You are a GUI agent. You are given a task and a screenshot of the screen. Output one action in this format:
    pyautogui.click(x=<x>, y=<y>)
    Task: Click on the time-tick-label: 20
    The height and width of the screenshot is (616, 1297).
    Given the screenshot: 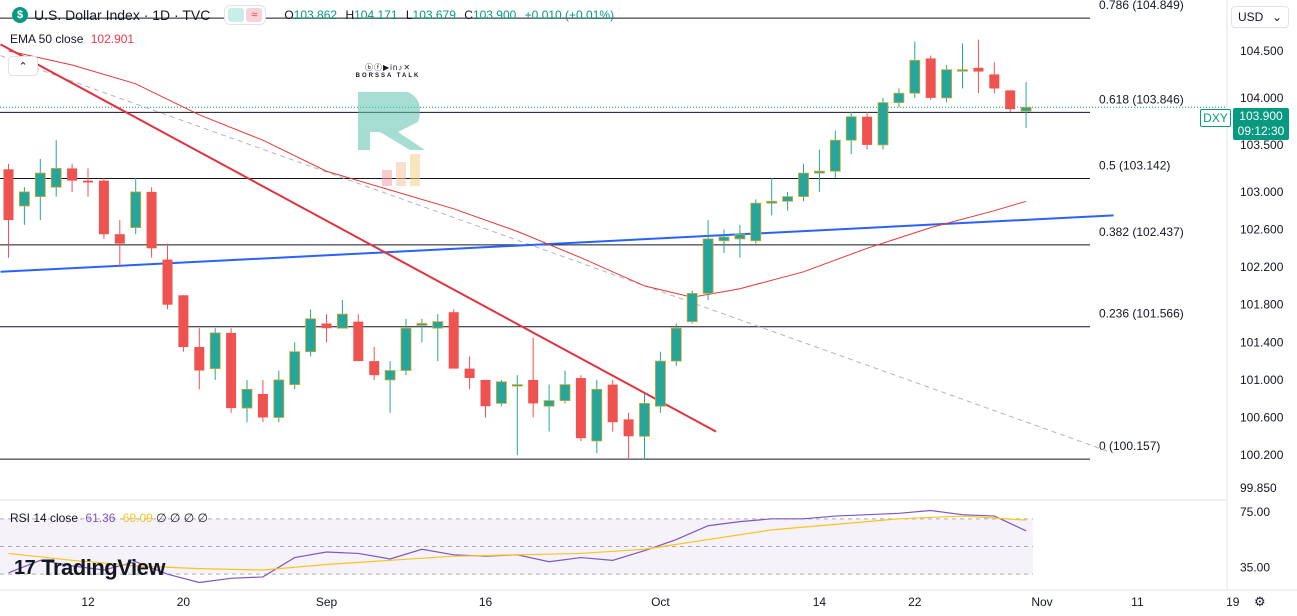 What is the action you would take?
    pyautogui.click(x=184, y=602)
    